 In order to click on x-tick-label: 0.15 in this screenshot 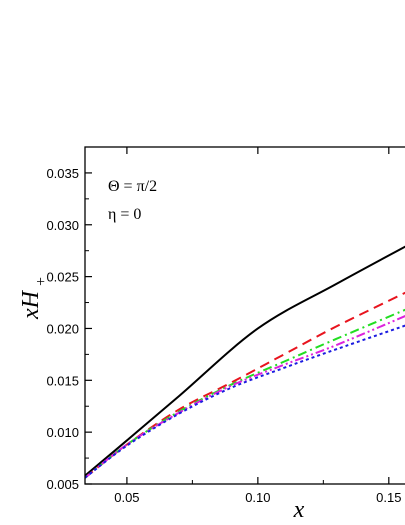, I will do `click(388, 497)`.